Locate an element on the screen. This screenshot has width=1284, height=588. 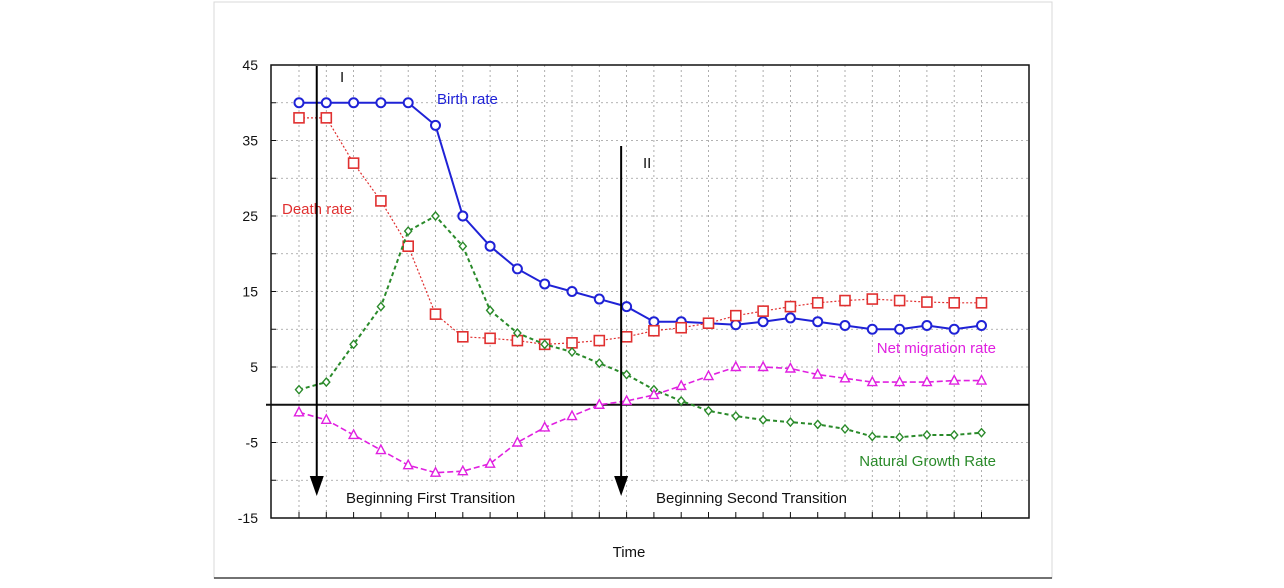
y-tick-label: 15 is located at coordinates (250, 292).